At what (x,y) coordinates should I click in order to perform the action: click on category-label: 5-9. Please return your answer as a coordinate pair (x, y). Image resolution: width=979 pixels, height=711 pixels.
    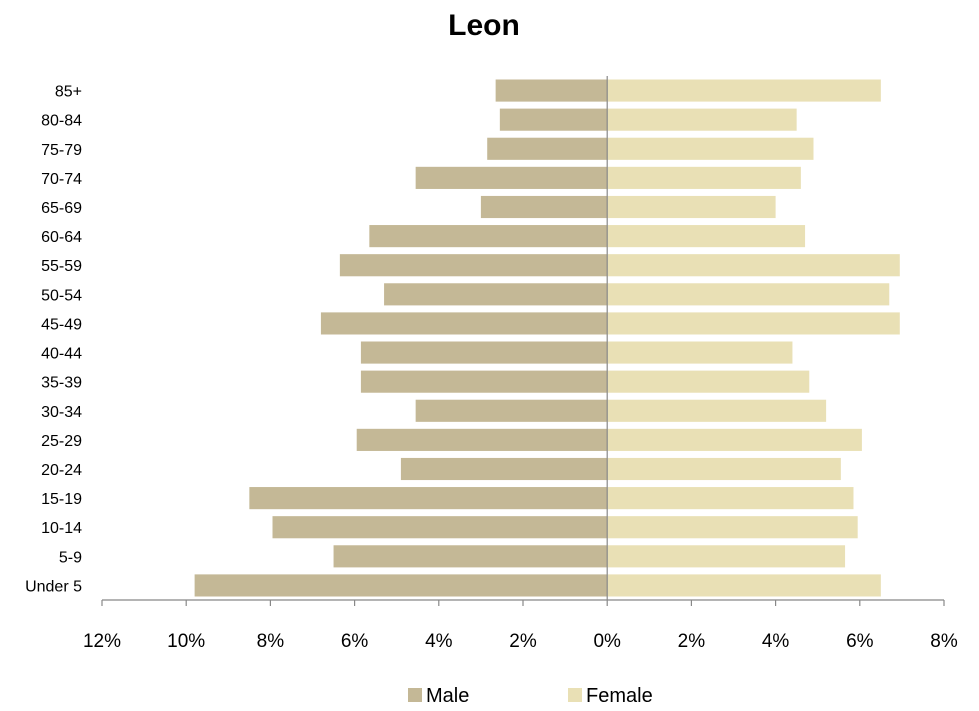
    Looking at the image, I should click on (70, 557).